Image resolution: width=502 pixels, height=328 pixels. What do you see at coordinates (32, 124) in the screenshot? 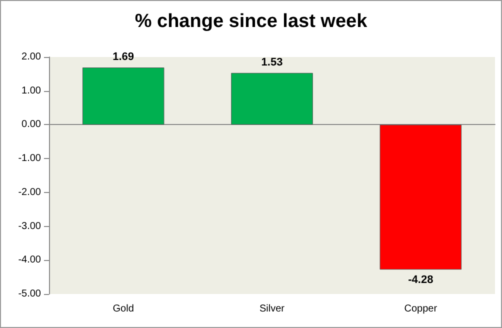
I see `y-tick-label: 0.00` at bounding box center [32, 124].